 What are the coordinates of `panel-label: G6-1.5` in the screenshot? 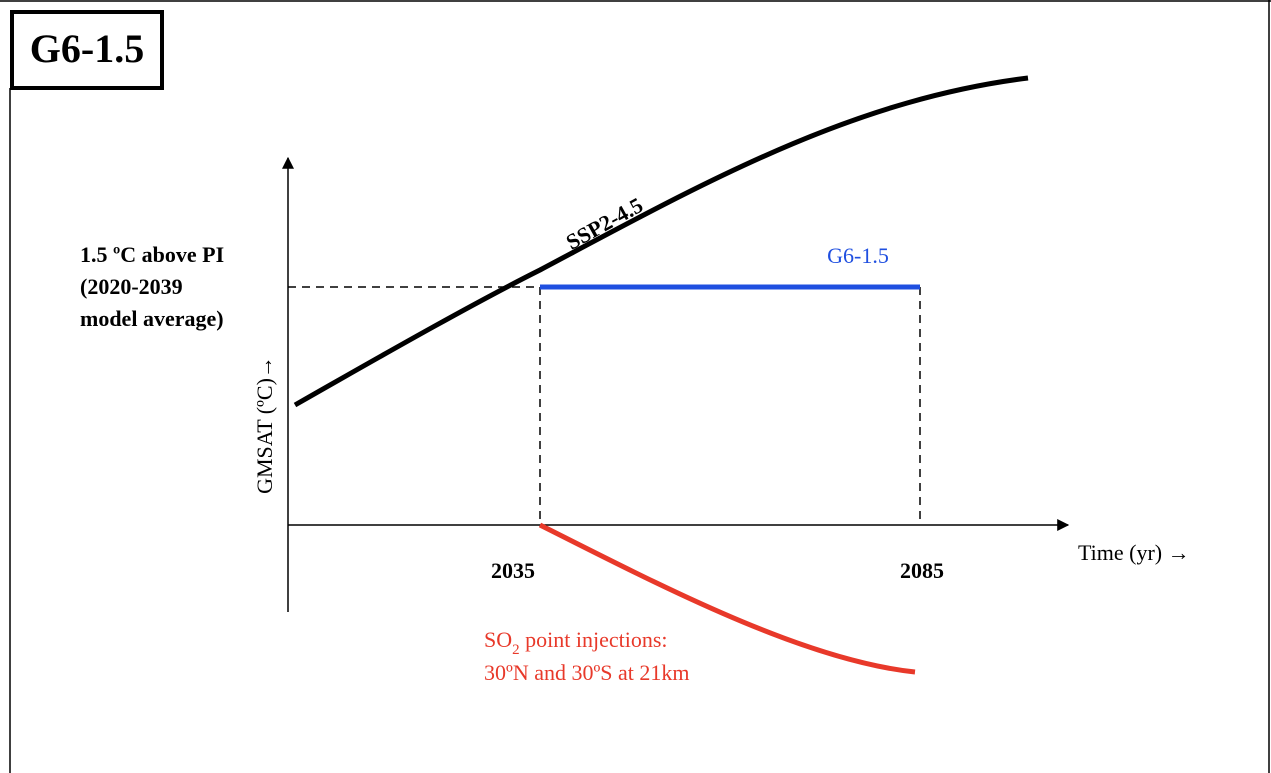 It's located at (87, 48).